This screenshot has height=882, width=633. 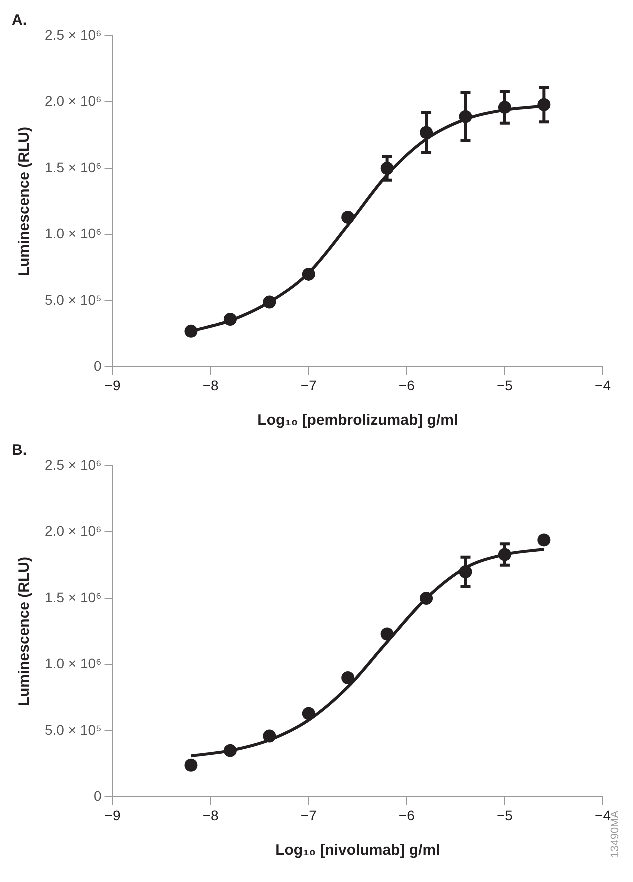 I want to click on text: 13490MA, so click(x=616, y=834).